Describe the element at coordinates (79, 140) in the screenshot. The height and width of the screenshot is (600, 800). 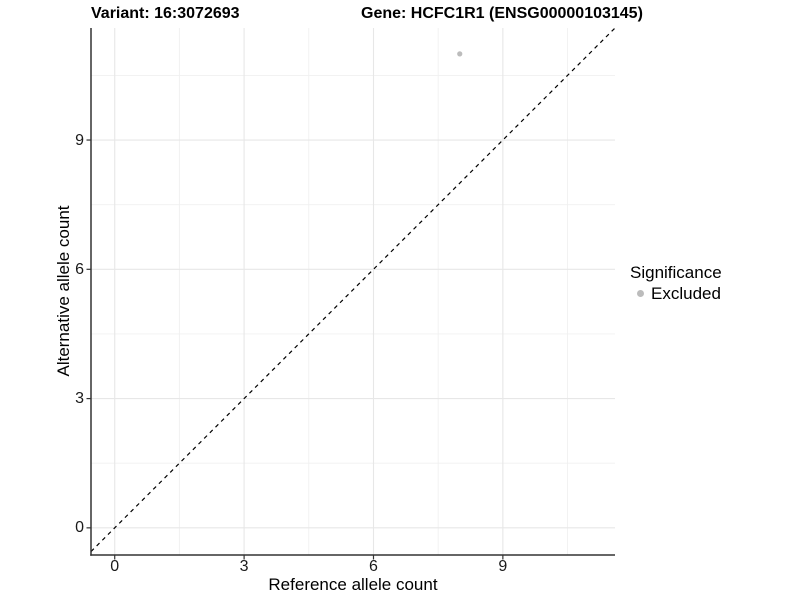
I see `y-tick-label: 9` at that location.